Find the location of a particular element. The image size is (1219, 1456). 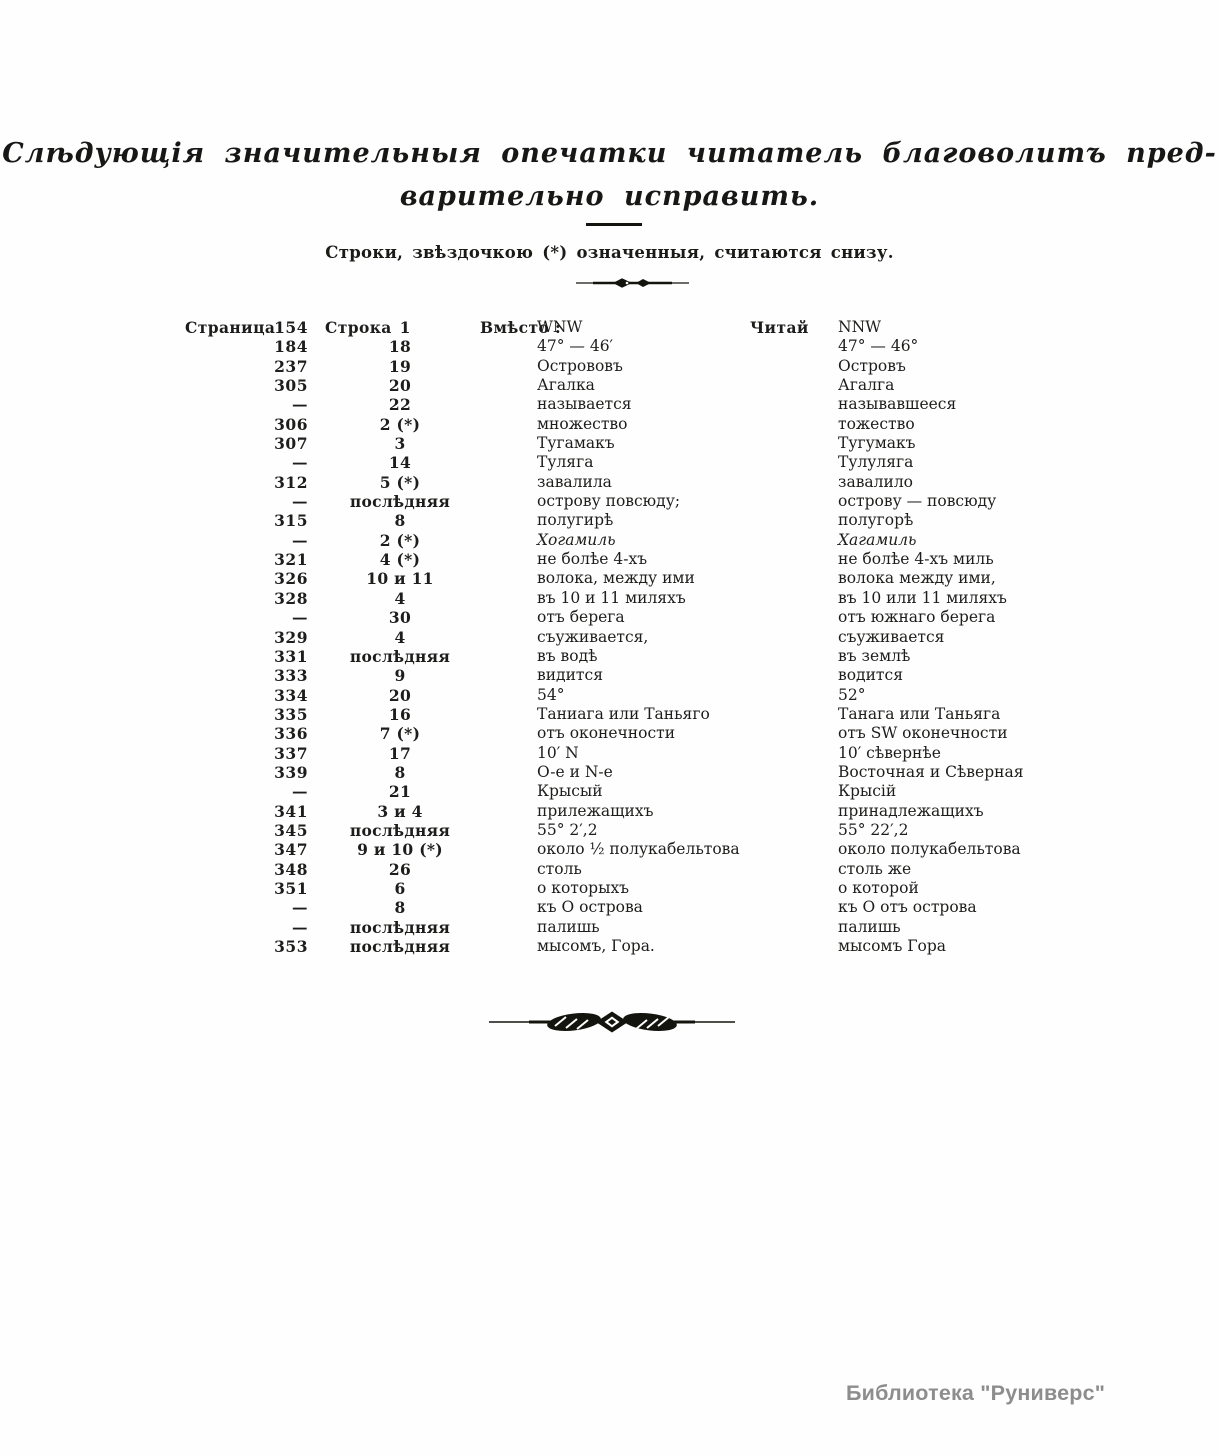

read-cell: столь же is located at coordinates (875, 868).